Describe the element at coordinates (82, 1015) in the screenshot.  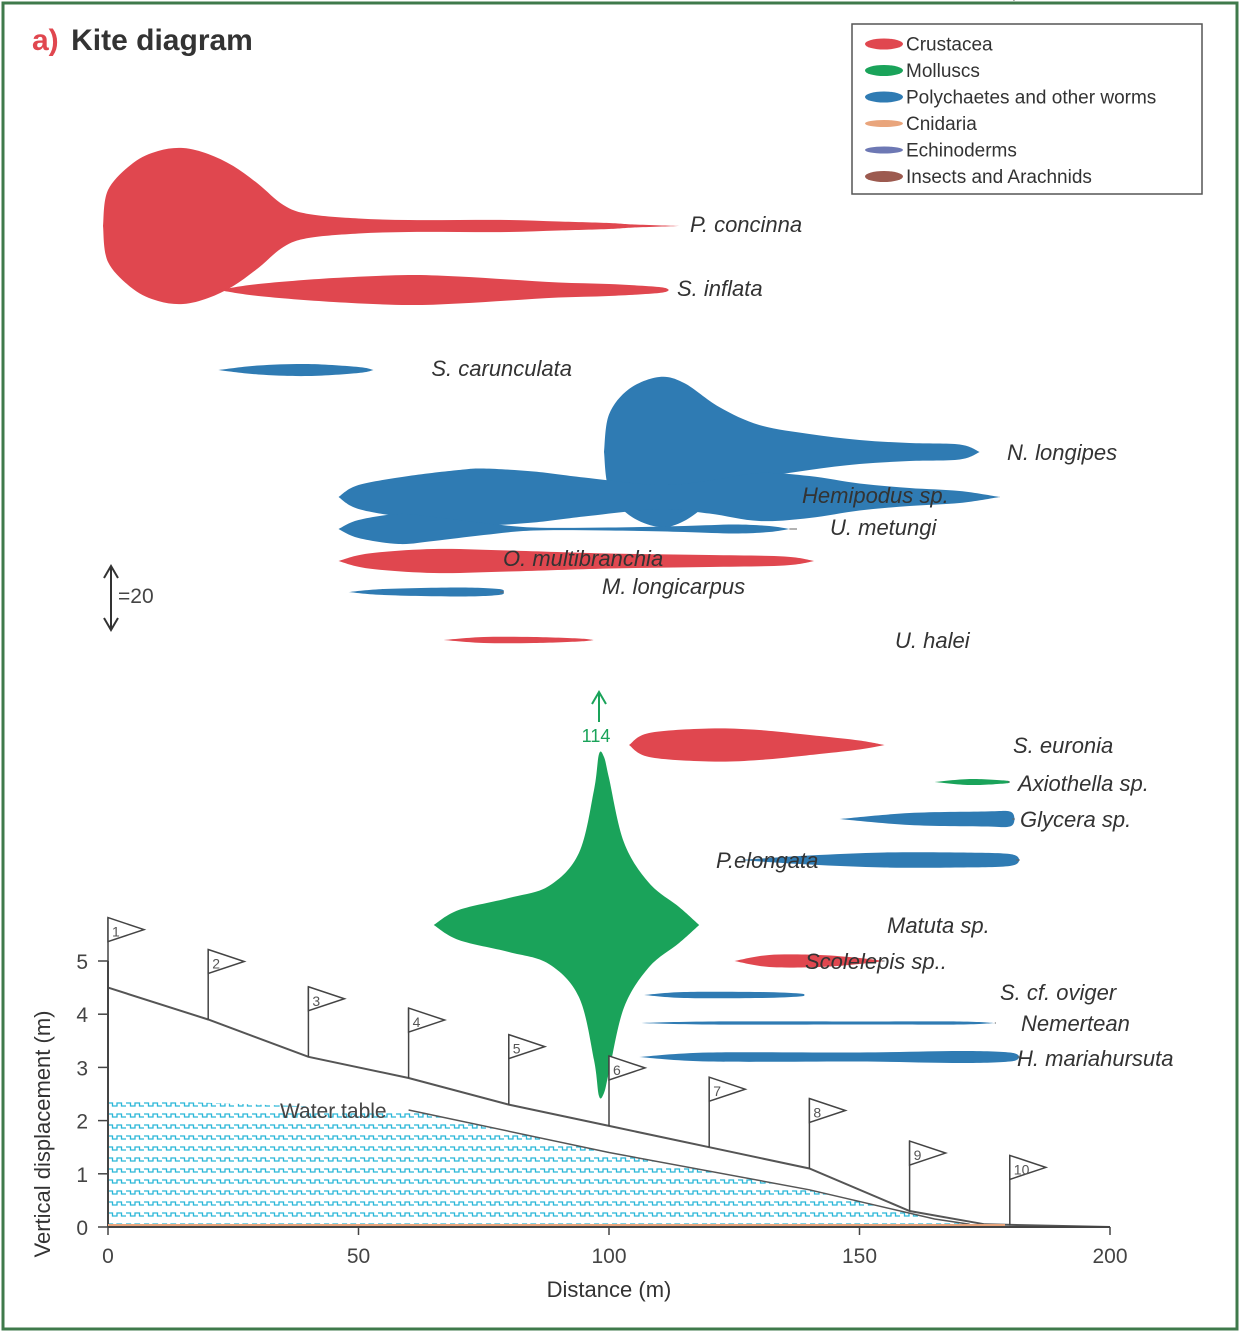
I see `y-tick-label: 4` at that location.